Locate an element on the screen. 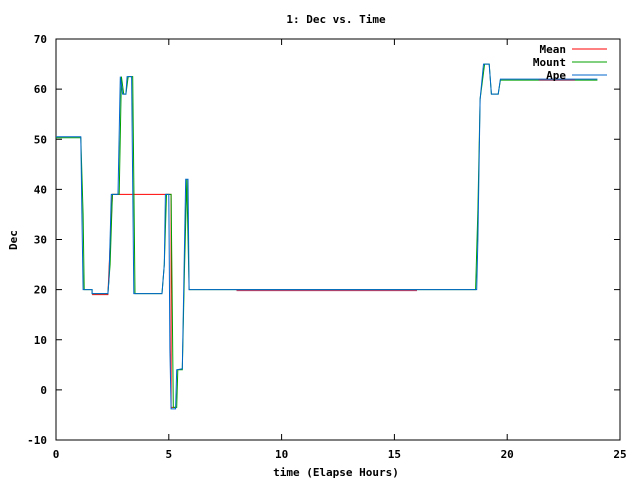 This screenshot has width=640, height=480. x-tick-label: 20 is located at coordinates (507, 454).